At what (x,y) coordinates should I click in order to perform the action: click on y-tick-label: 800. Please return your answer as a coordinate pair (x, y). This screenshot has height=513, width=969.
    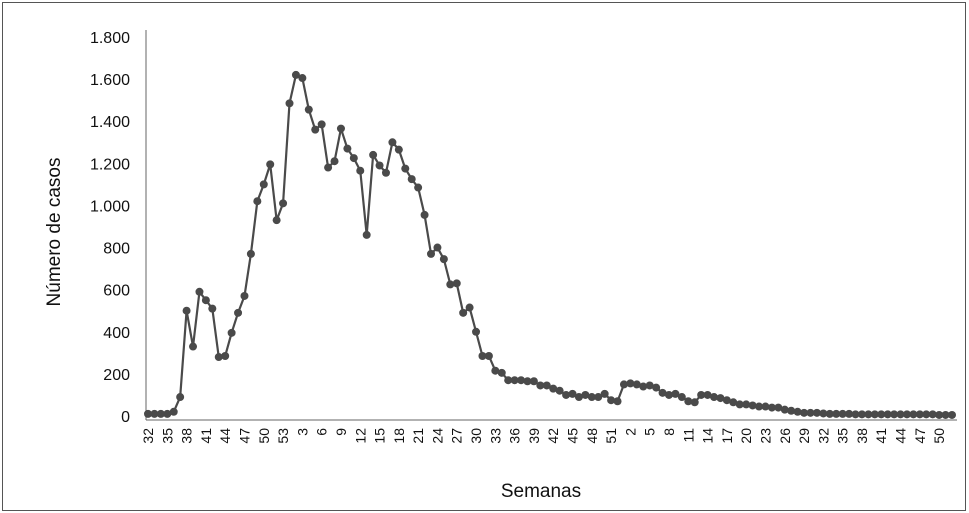
    Looking at the image, I should click on (116, 249).